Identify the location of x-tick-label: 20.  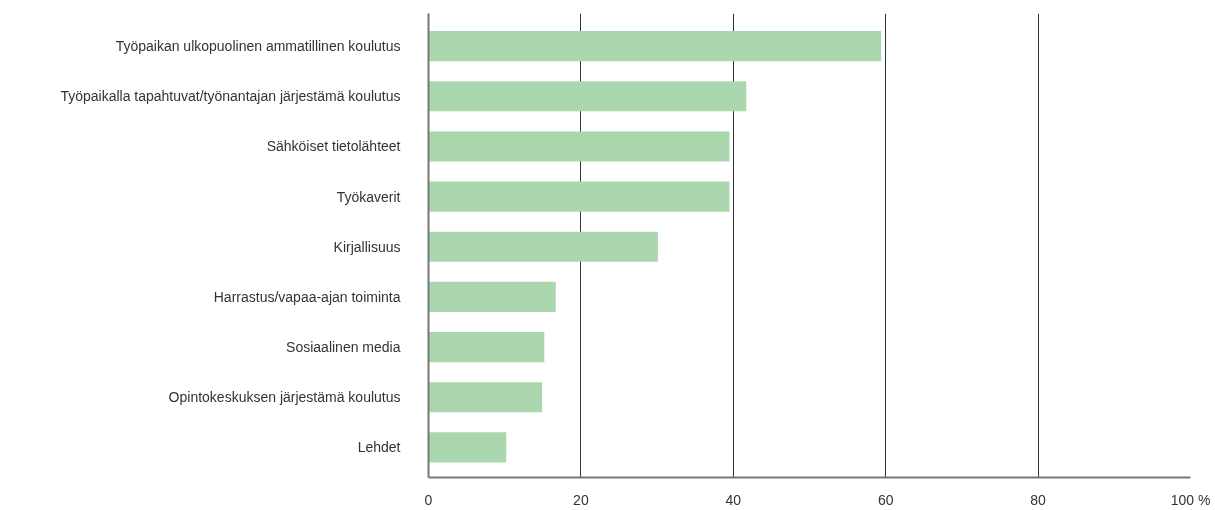
(581, 499).